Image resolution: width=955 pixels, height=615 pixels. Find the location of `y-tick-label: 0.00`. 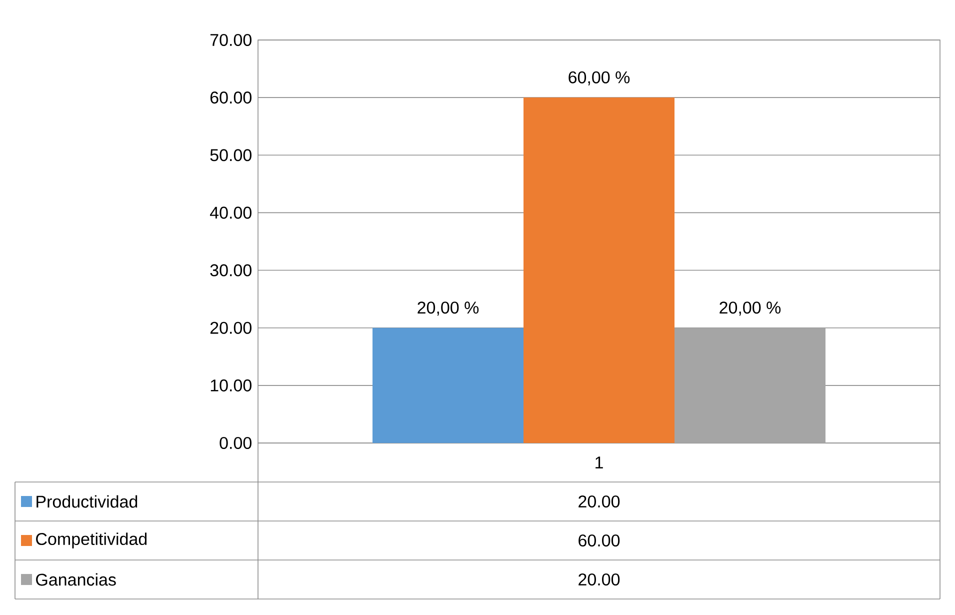

y-tick-label: 0.00 is located at coordinates (236, 443).